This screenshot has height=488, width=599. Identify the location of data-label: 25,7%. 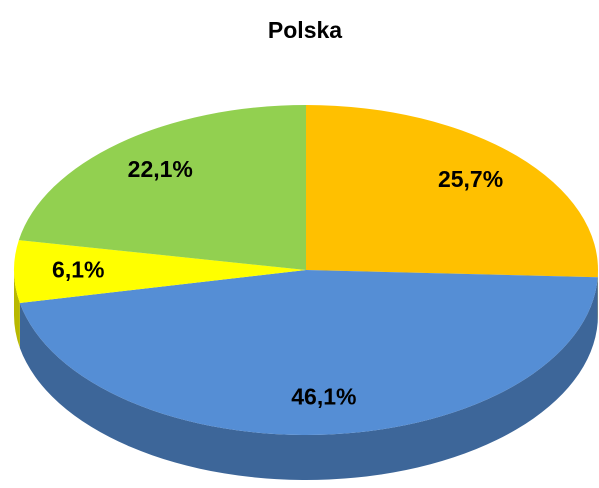
(470, 179).